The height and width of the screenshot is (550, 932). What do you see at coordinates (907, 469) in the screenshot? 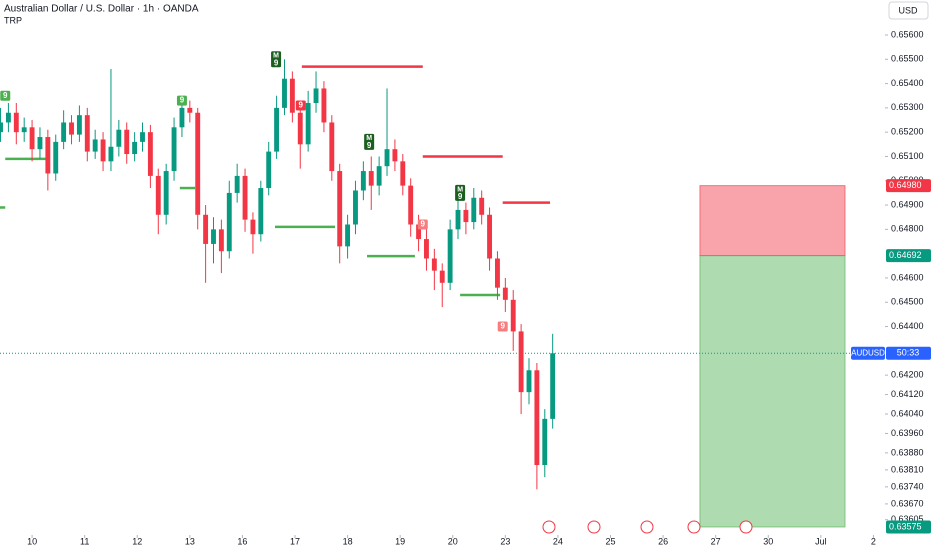
I see `y-tick-label: 0.63810` at bounding box center [907, 469].